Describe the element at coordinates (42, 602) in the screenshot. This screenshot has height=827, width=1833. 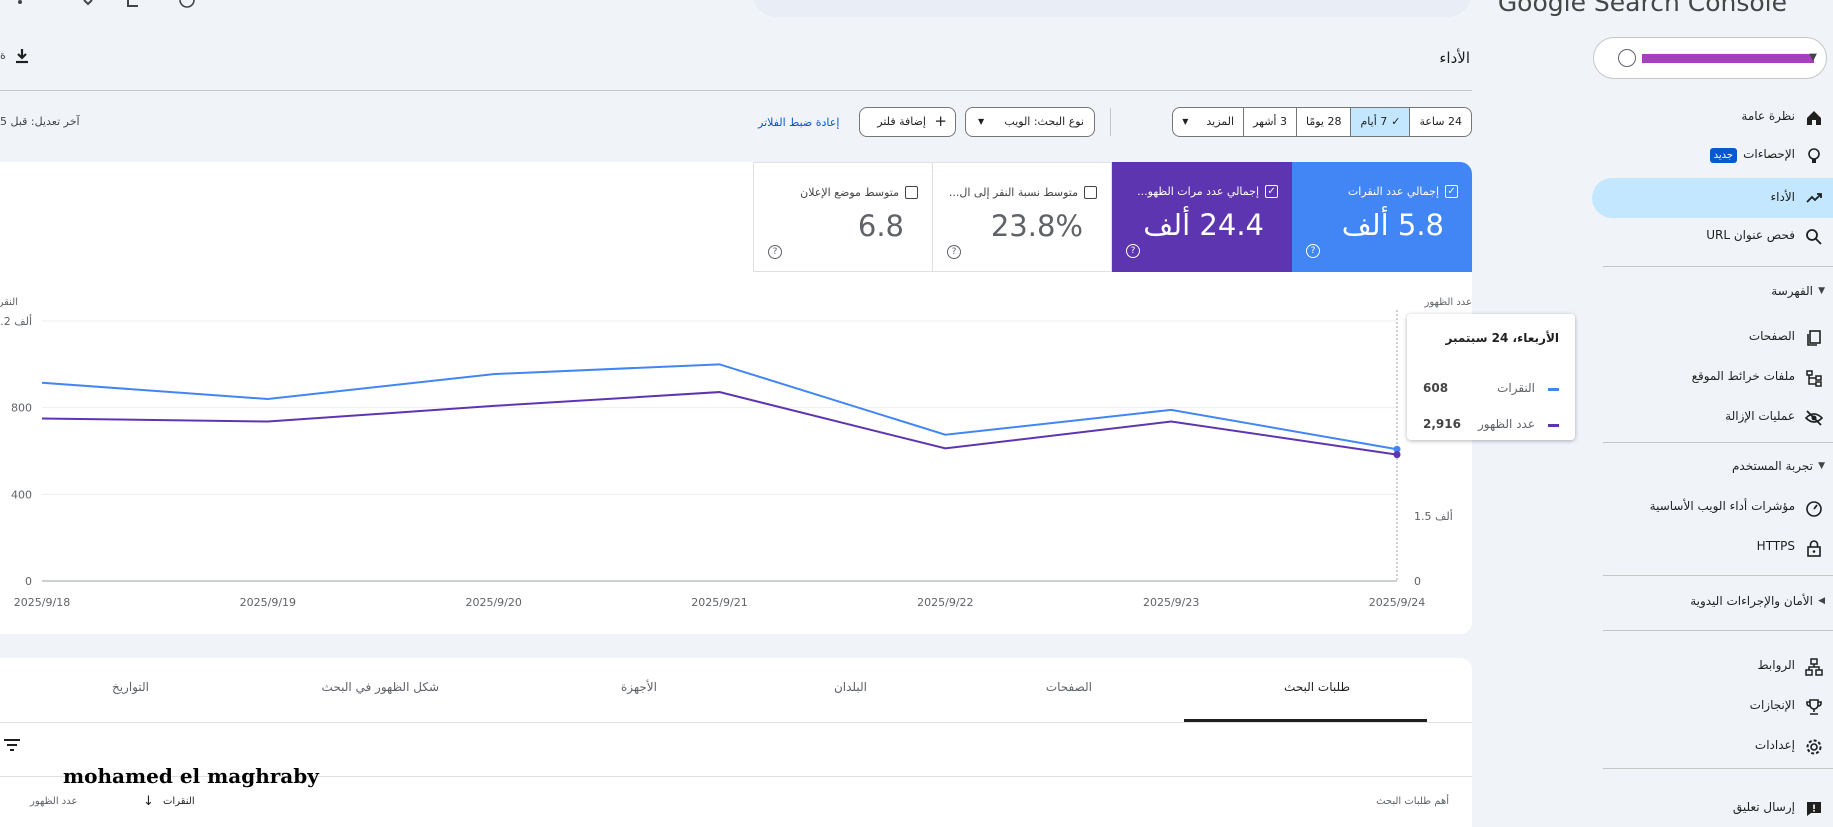
I see `x-tick-label: 2025/9/18` at that location.